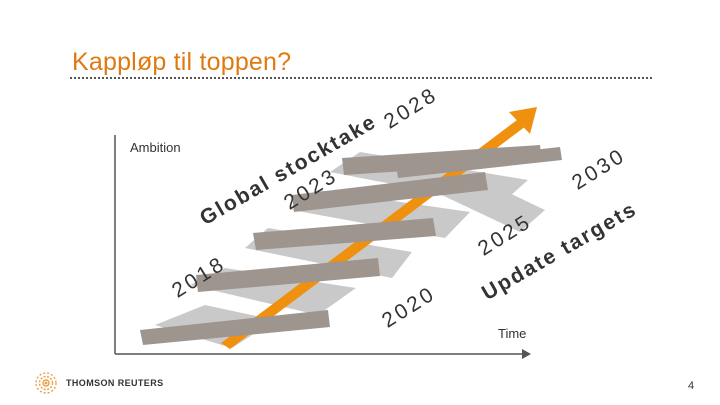  What do you see at coordinates (182, 62) in the screenshot?
I see `slide-title: Kappløp til toppen?` at bounding box center [182, 62].